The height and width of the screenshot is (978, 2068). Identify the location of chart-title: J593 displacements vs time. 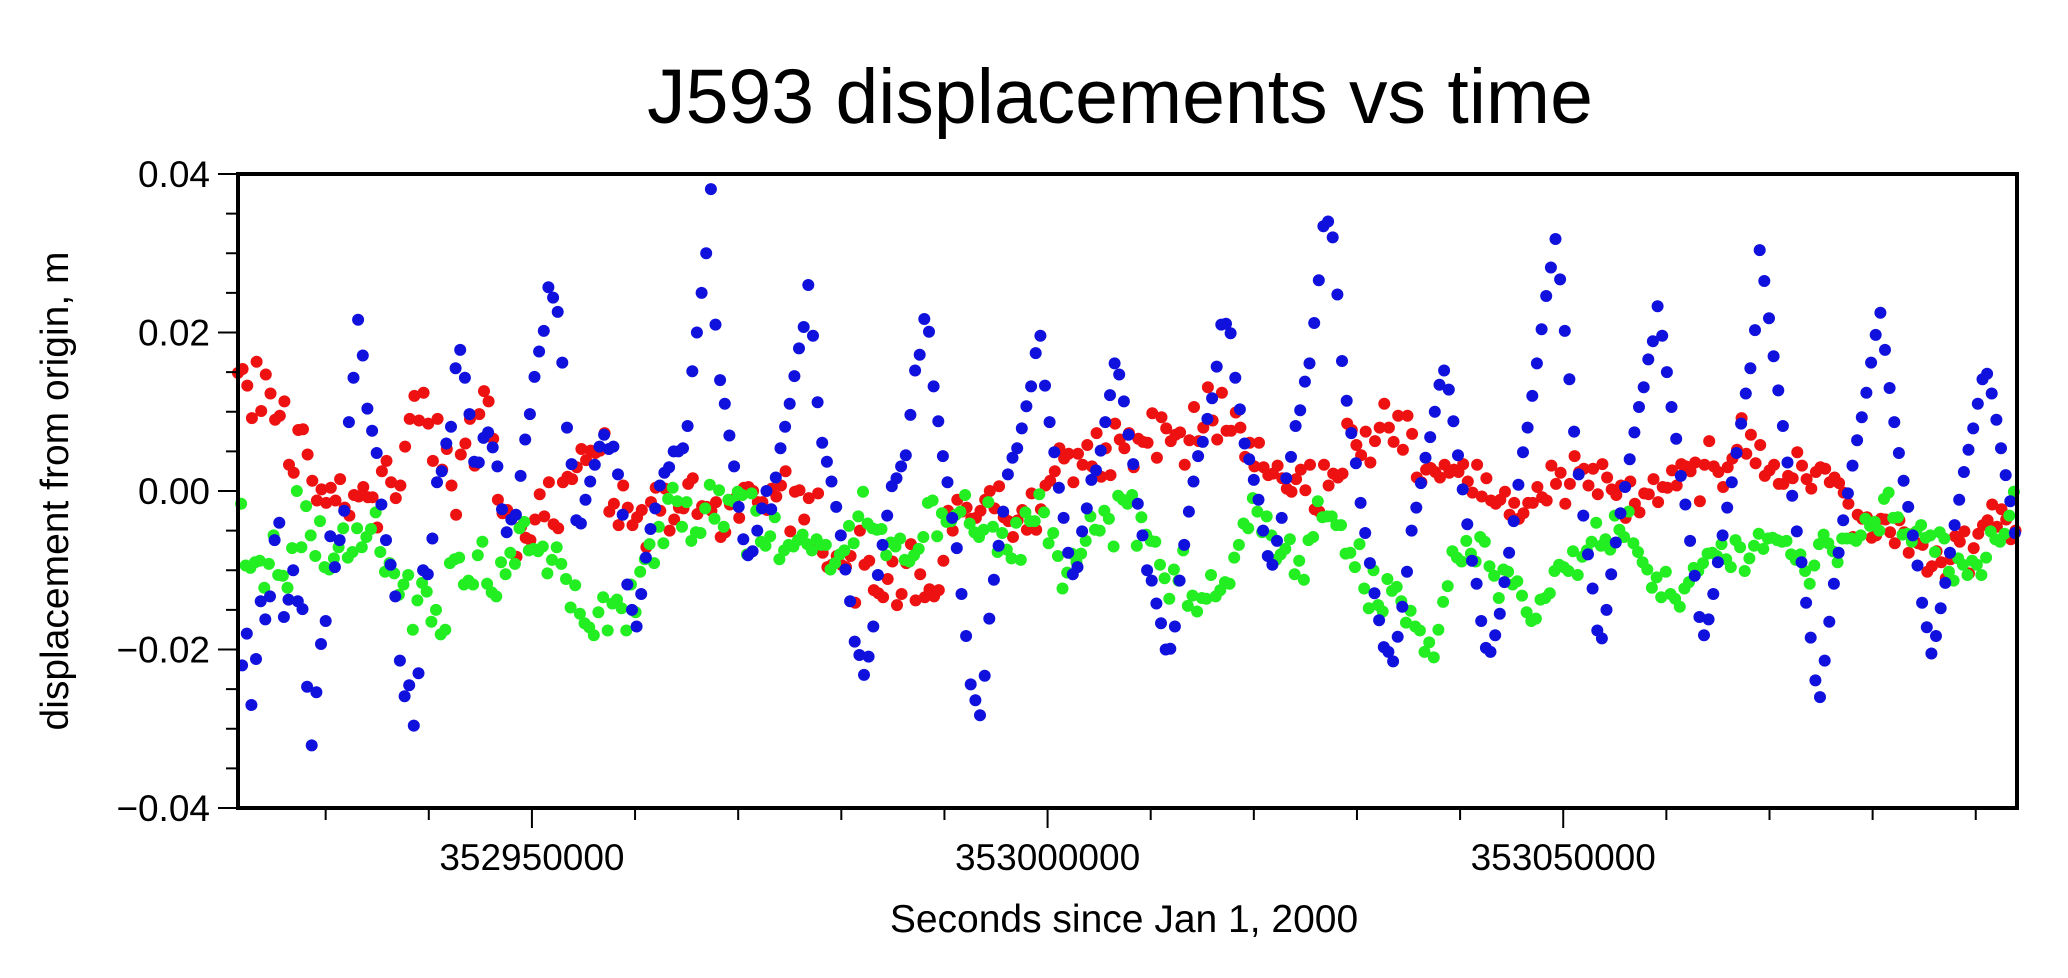
(1120, 97).